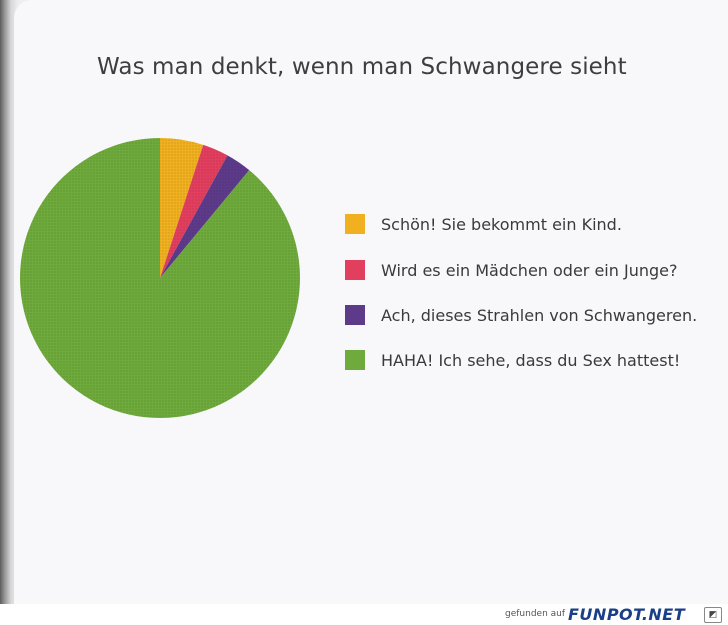  I want to click on legend-item: Ach, dieses Strahlen von Schwangeren., so click(521, 315).